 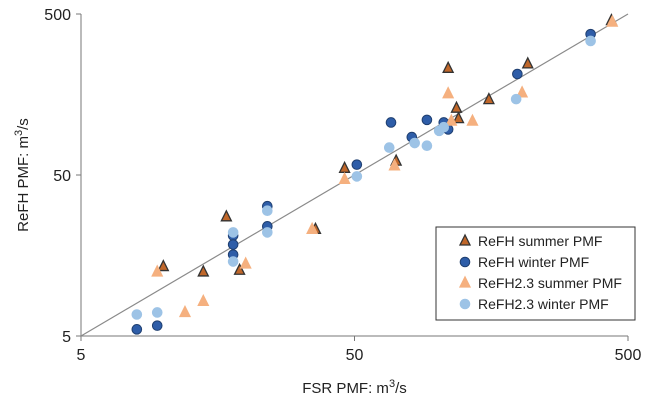 What do you see at coordinates (540, 241) in the screenshot?
I see `legend-entry: ReFH summer PMF` at bounding box center [540, 241].